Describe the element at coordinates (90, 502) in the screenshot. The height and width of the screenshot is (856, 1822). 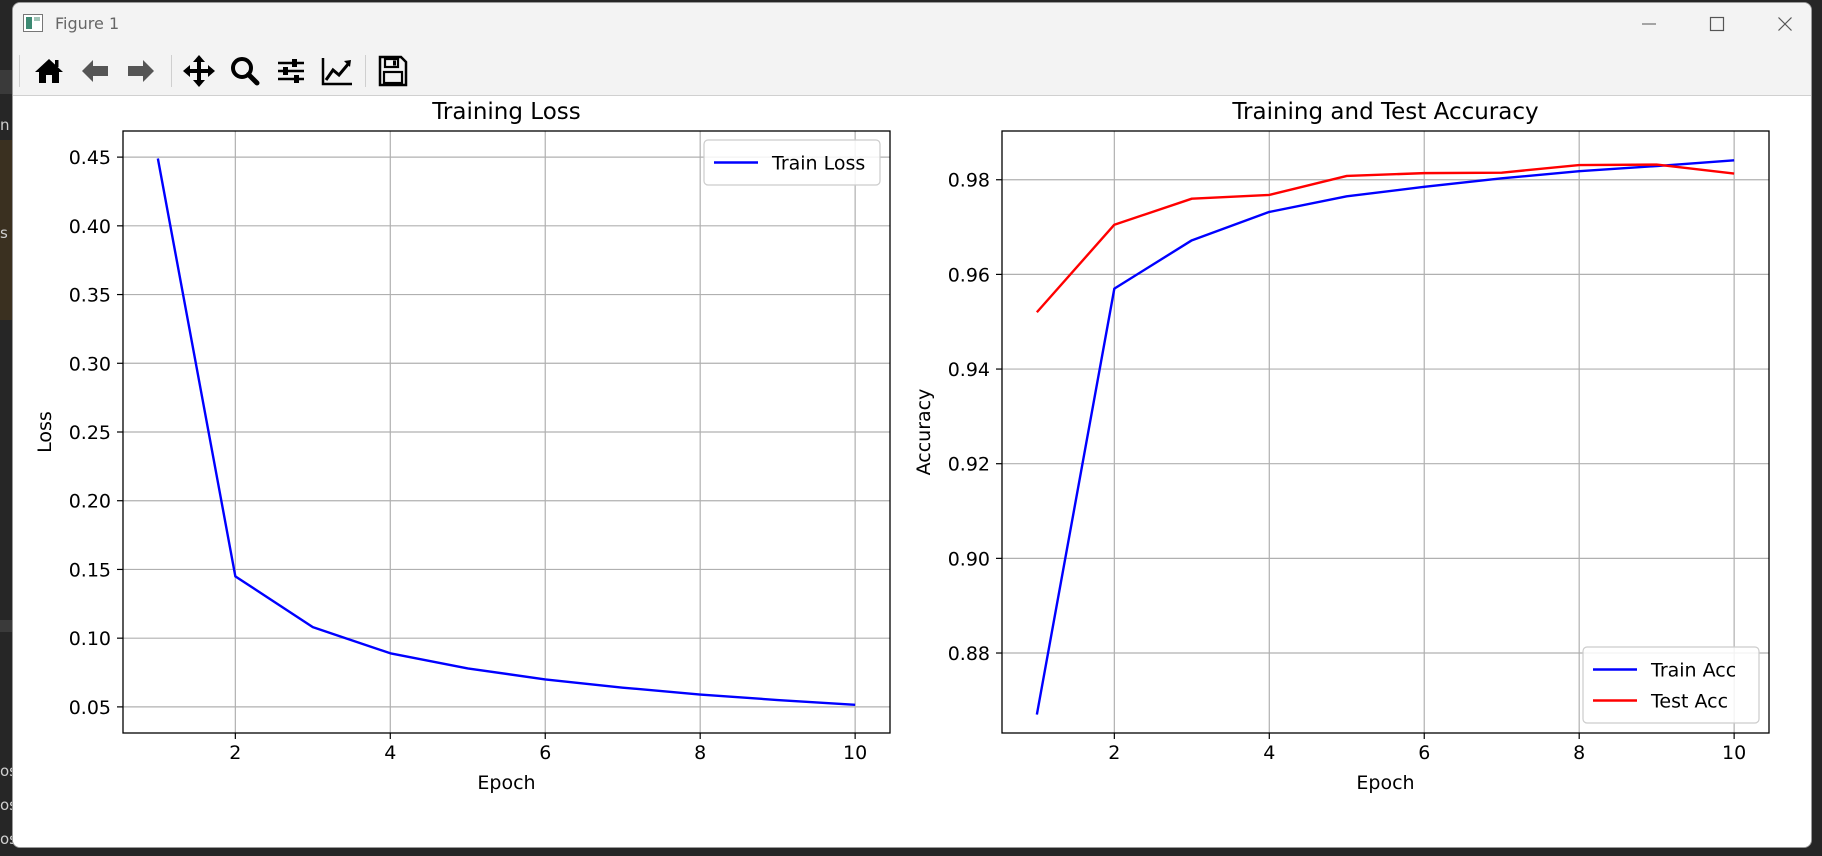
I see `y-tick-label: 0.20` at that location.